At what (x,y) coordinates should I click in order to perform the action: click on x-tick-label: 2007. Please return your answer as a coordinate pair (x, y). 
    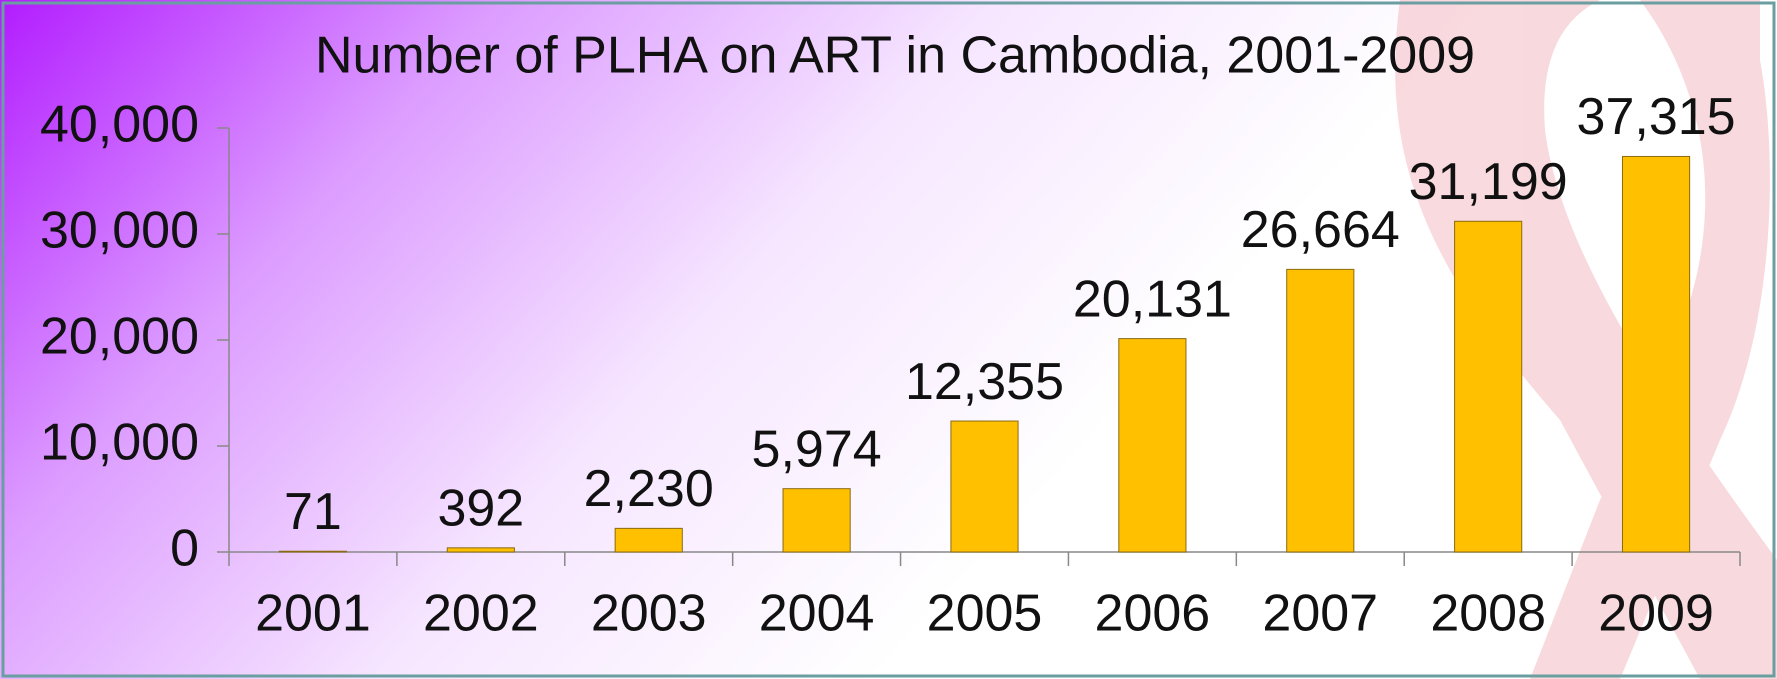
    Looking at the image, I should click on (1320, 614).